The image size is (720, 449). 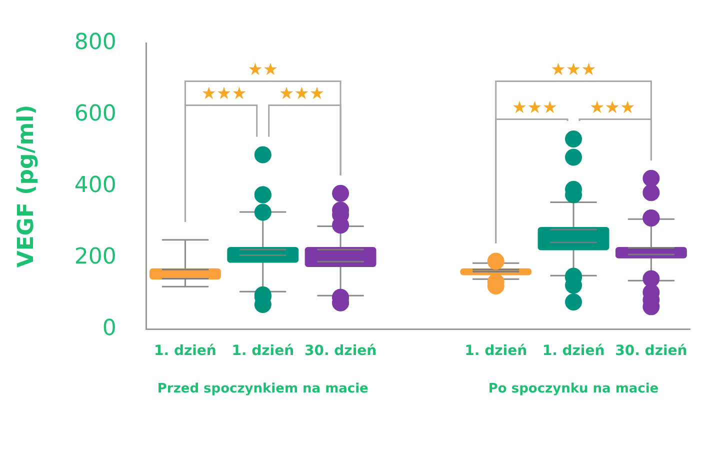 What do you see at coordinates (263, 389) in the screenshot?
I see `text: Przed spoczynkiem na macie` at bounding box center [263, 389].